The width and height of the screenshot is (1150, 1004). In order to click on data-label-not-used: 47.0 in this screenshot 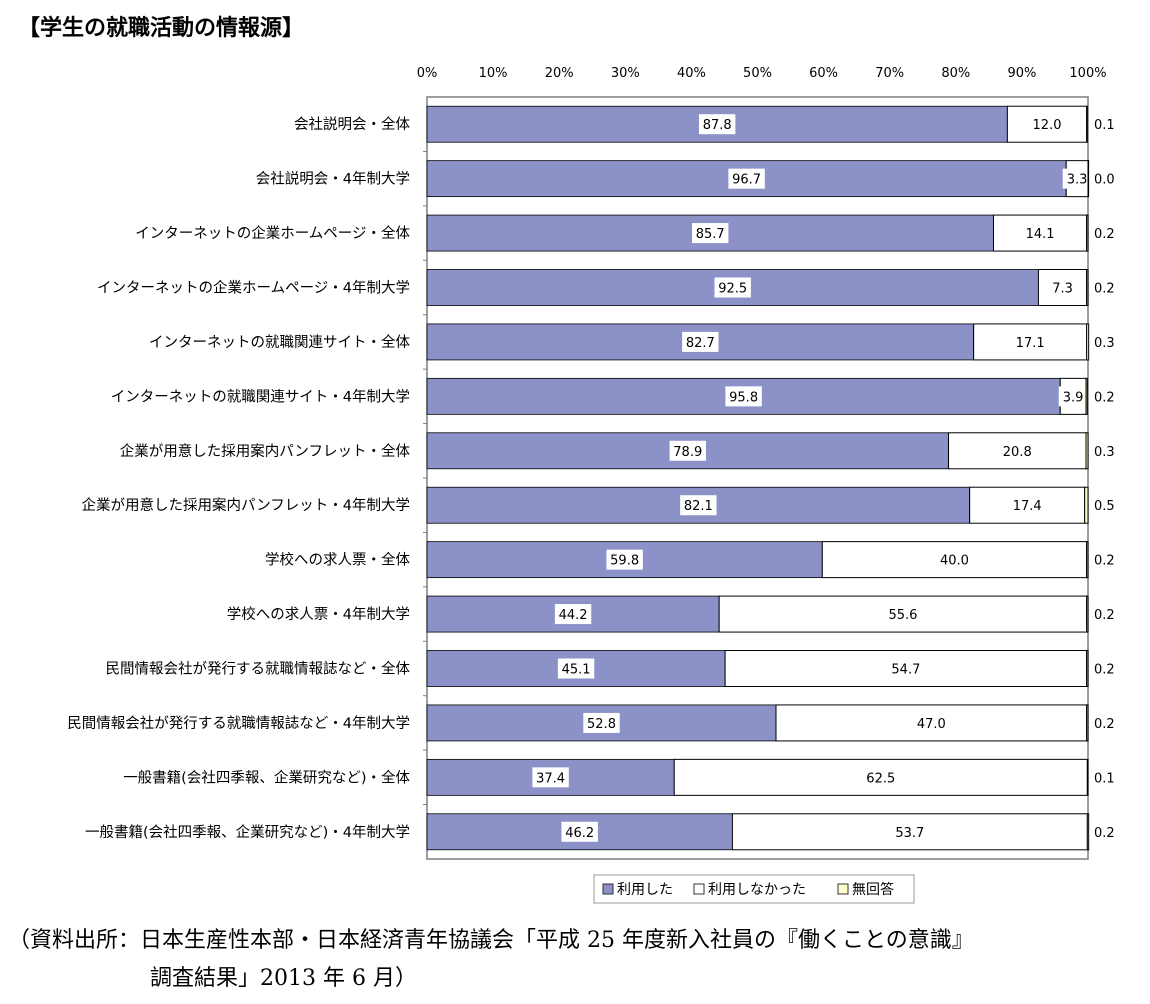, I will do `click(931, 724)`.